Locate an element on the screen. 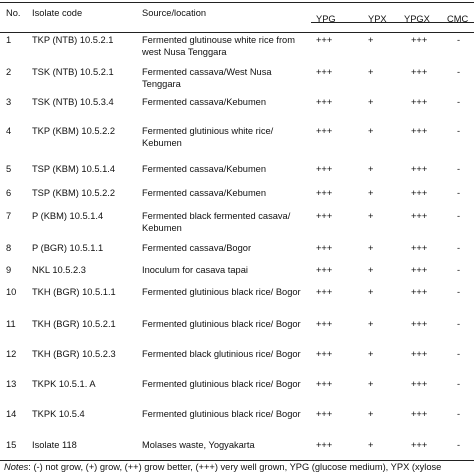 Image resolution: width=474 pixels, height=474 pixels. source-location: Molases waste, Yogyakarta is located at coordinates (198, 445).